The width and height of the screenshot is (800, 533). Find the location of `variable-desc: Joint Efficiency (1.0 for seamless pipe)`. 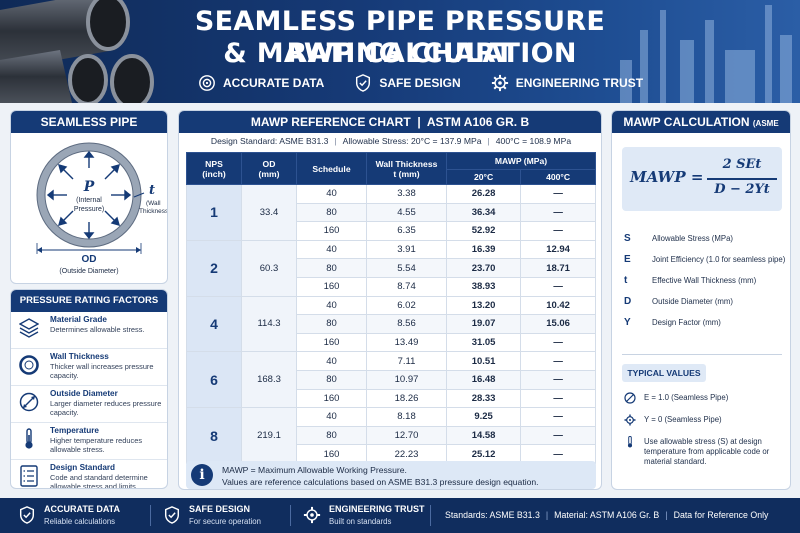

variable-desc: Joint Efficiency (1.0 for seamless pipe) is located at coordinates (719, 259).